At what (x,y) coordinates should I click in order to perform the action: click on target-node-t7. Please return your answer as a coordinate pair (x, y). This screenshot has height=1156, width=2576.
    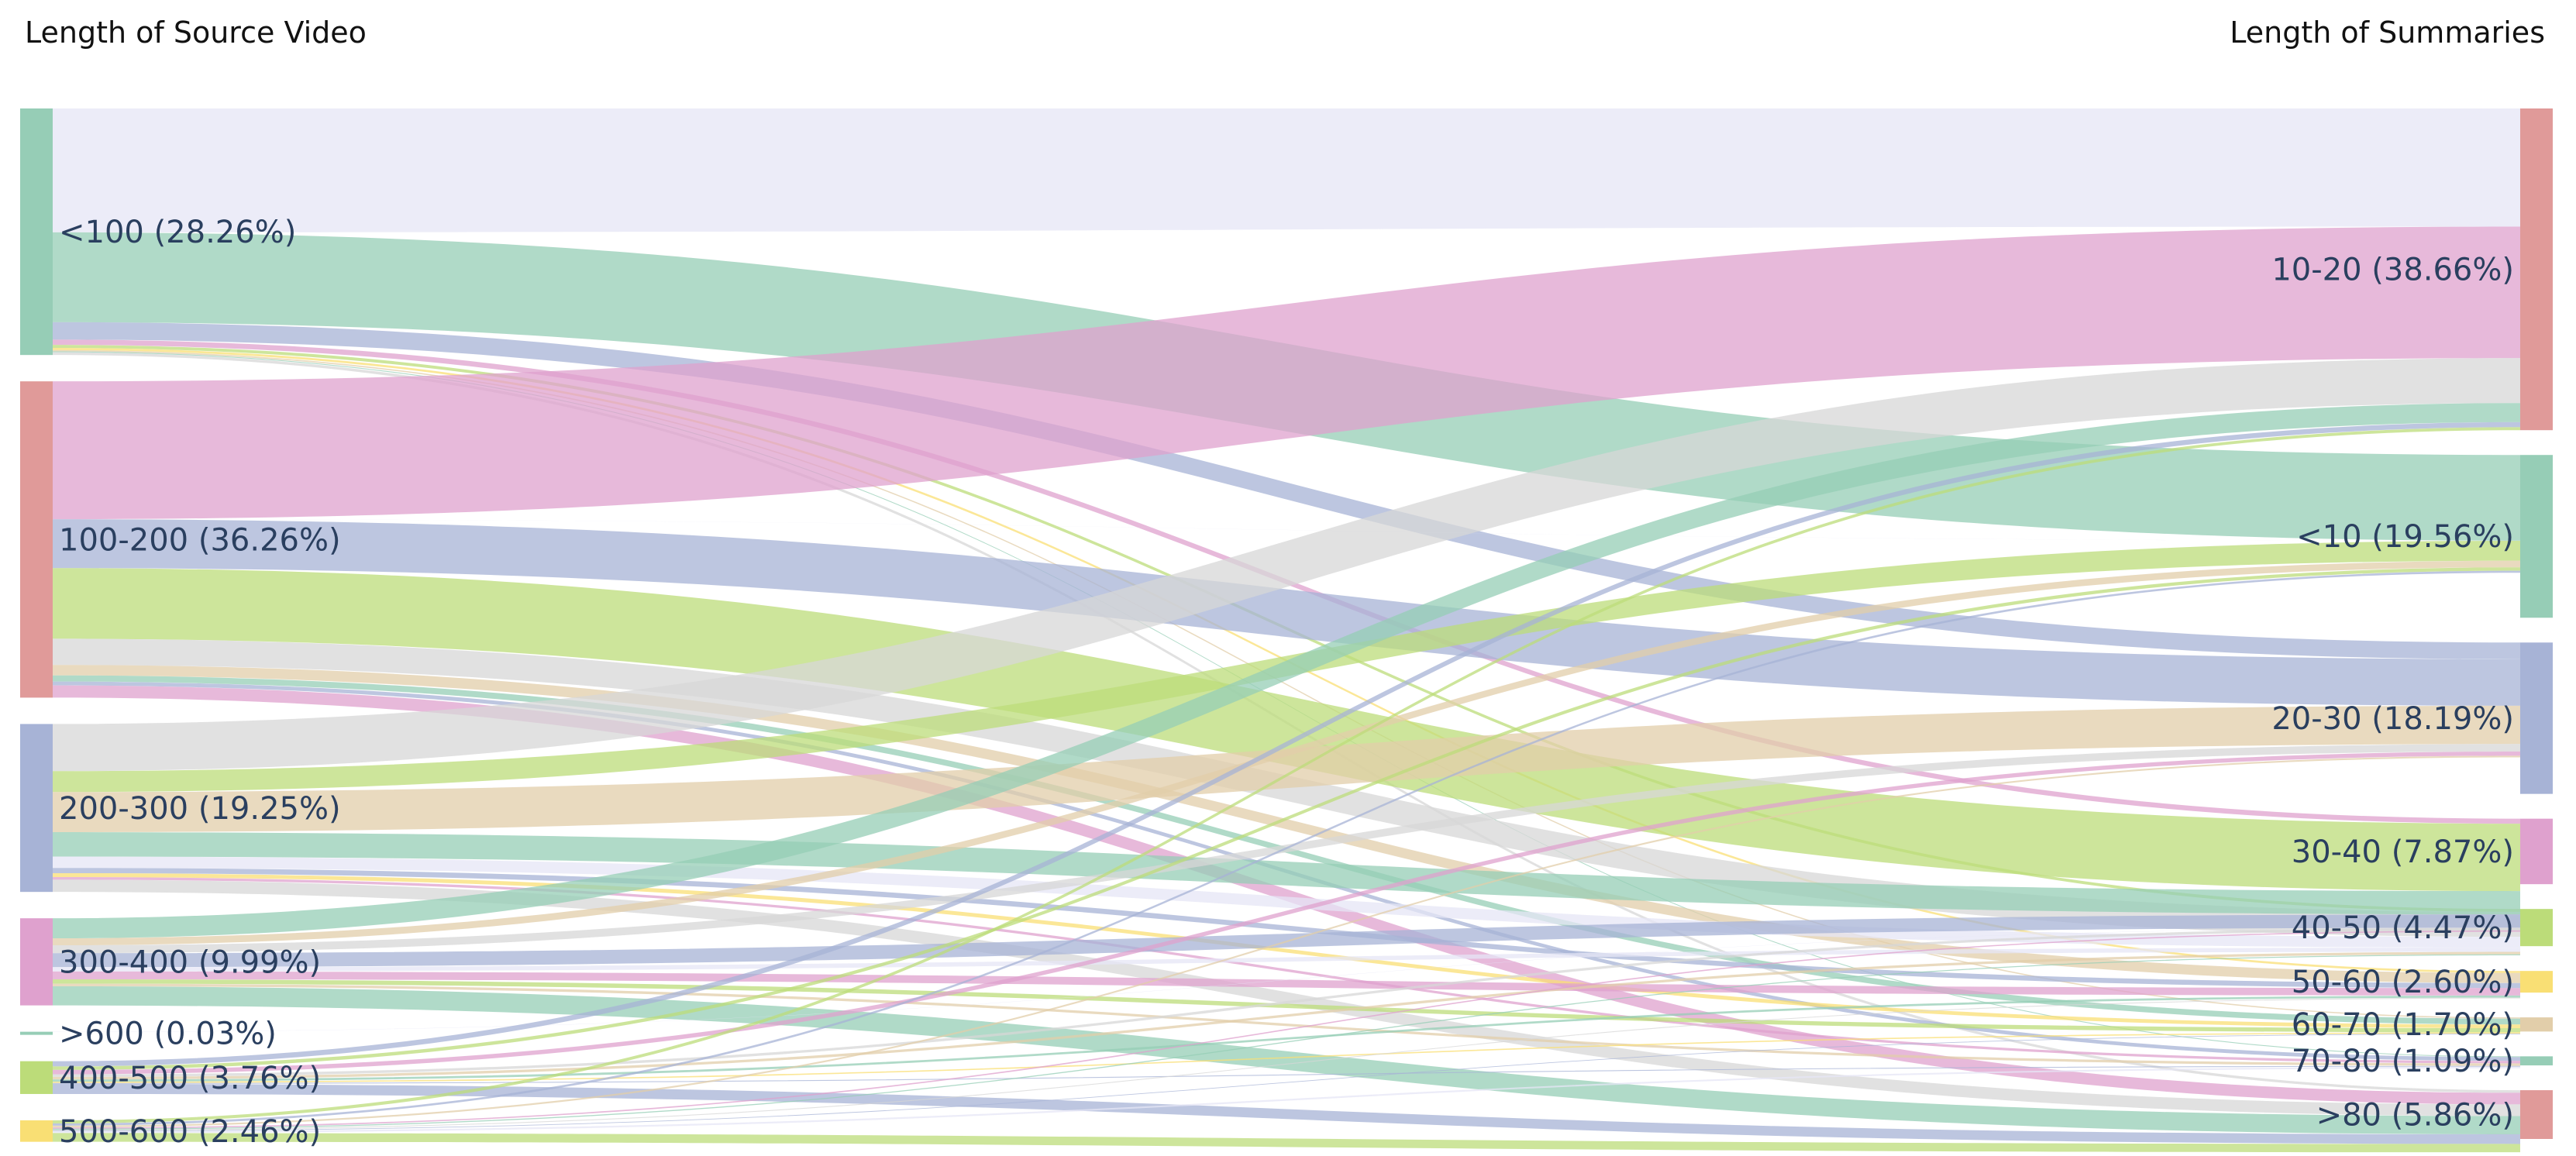
    Looking at the image, I should click on (2536, 1061).